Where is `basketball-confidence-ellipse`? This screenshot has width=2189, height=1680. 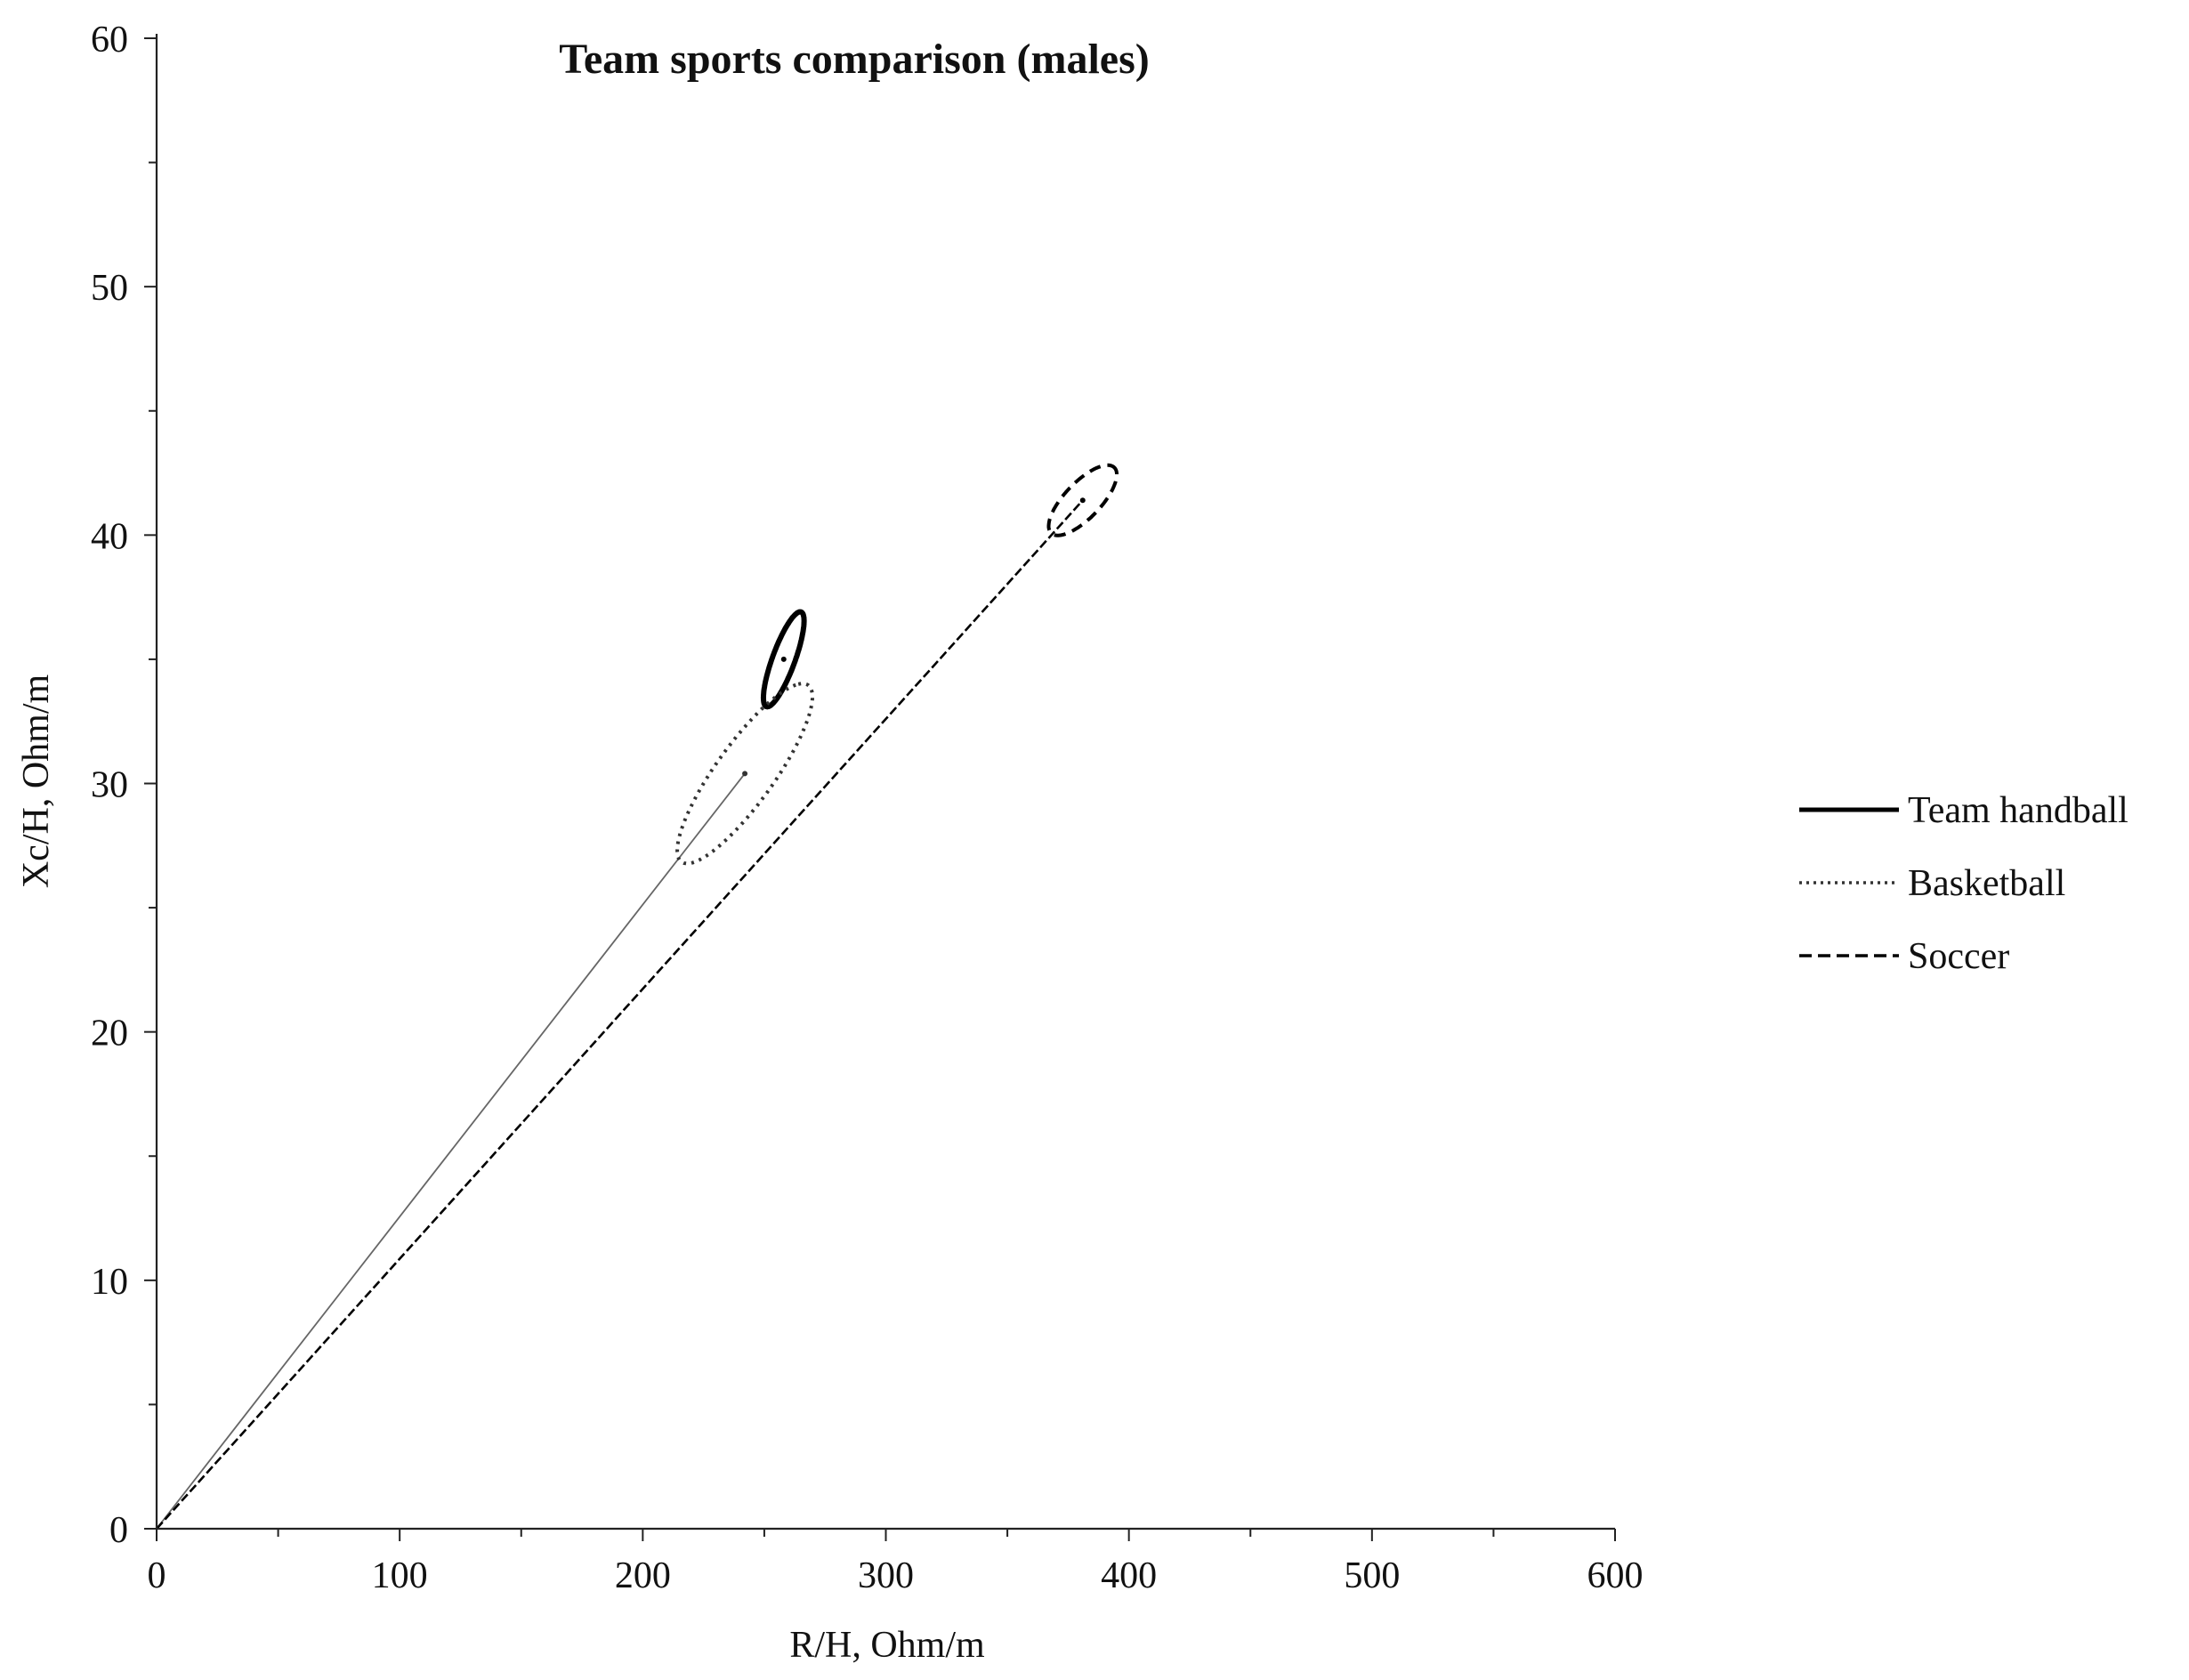
basketball-confidence-ellipse is located at coordinates (745, 774).